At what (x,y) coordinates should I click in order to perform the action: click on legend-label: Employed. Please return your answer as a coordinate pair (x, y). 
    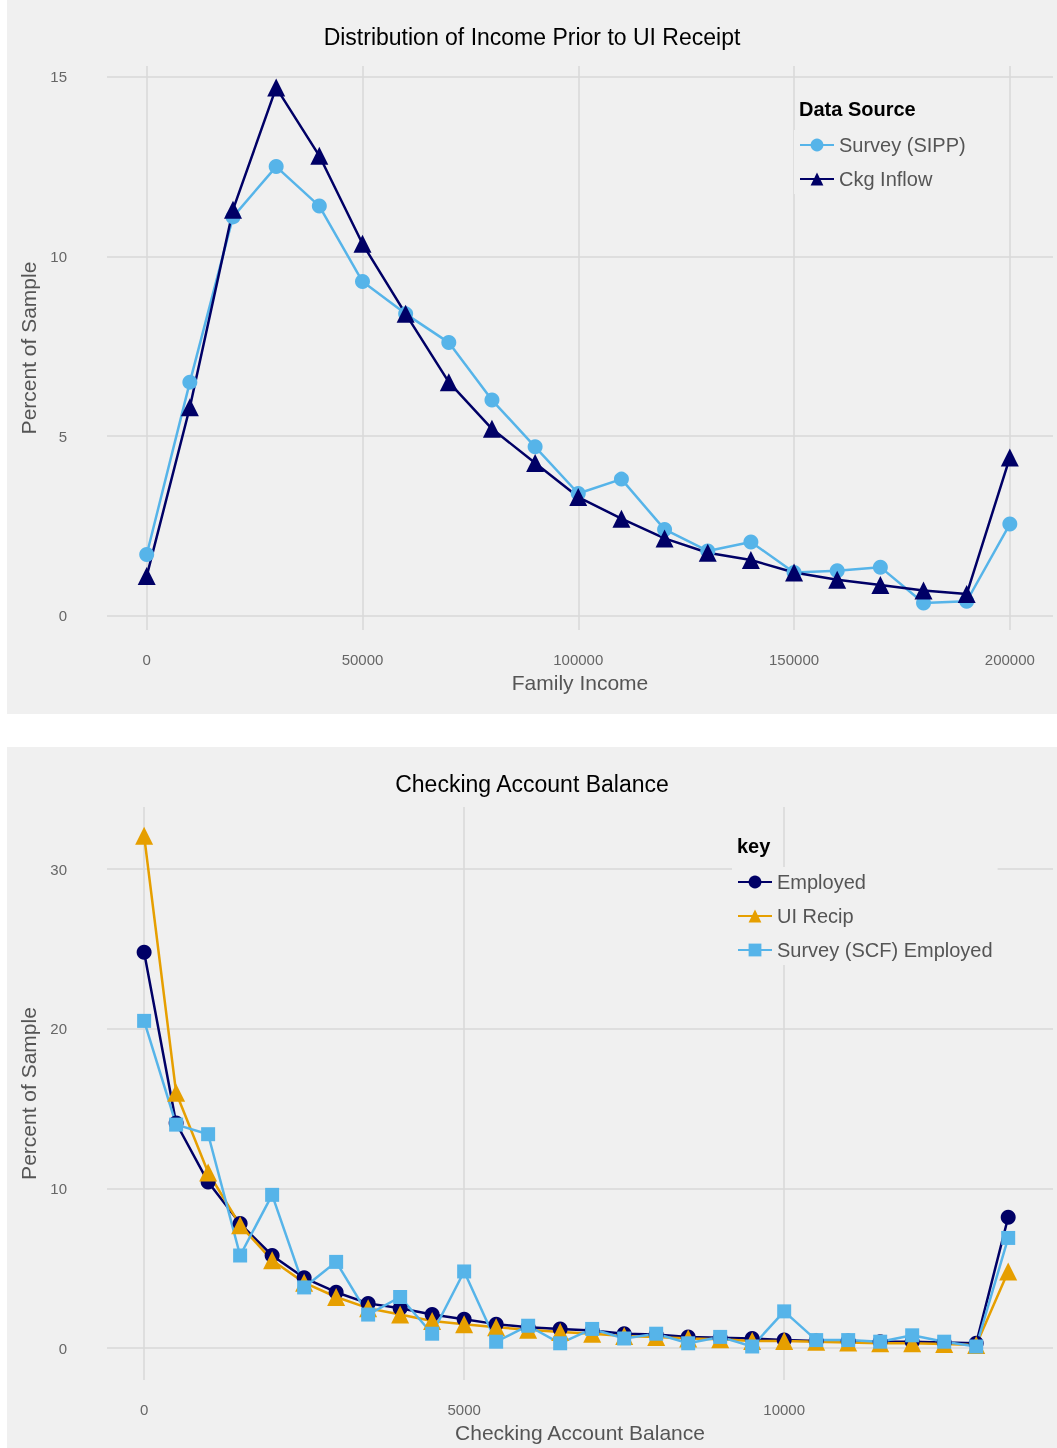
    Looking at the image, I should click on (821, 882).